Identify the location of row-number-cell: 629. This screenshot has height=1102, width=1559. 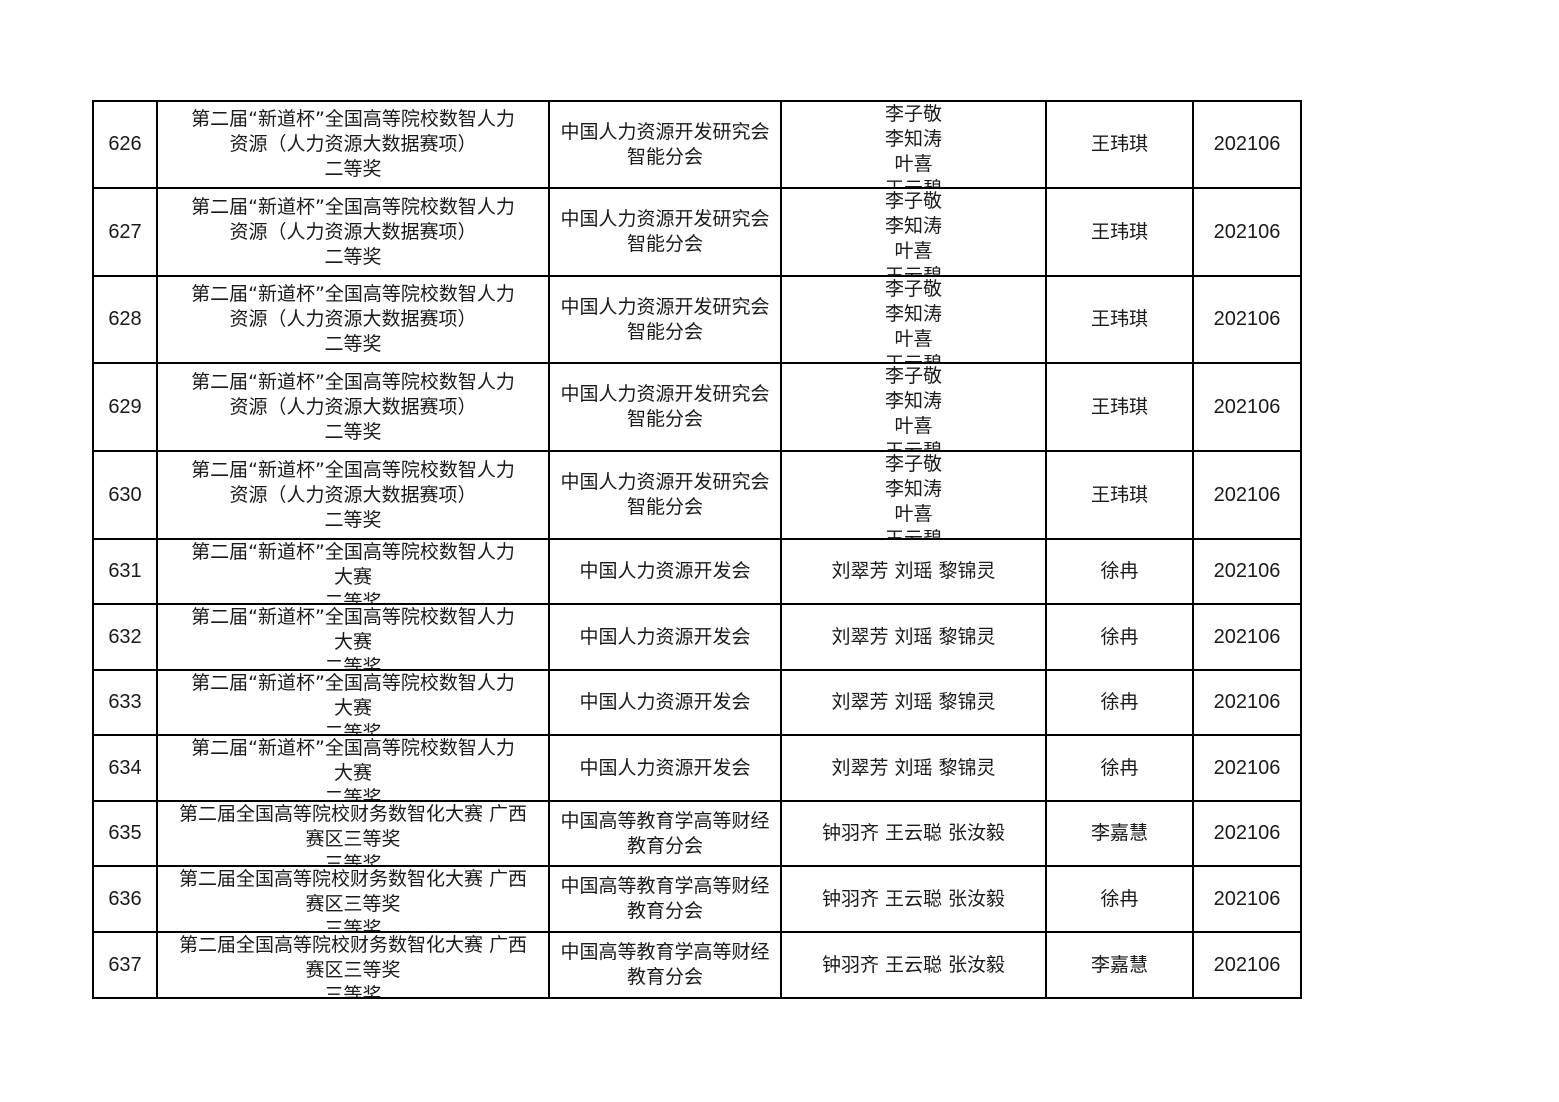
(126, 407).